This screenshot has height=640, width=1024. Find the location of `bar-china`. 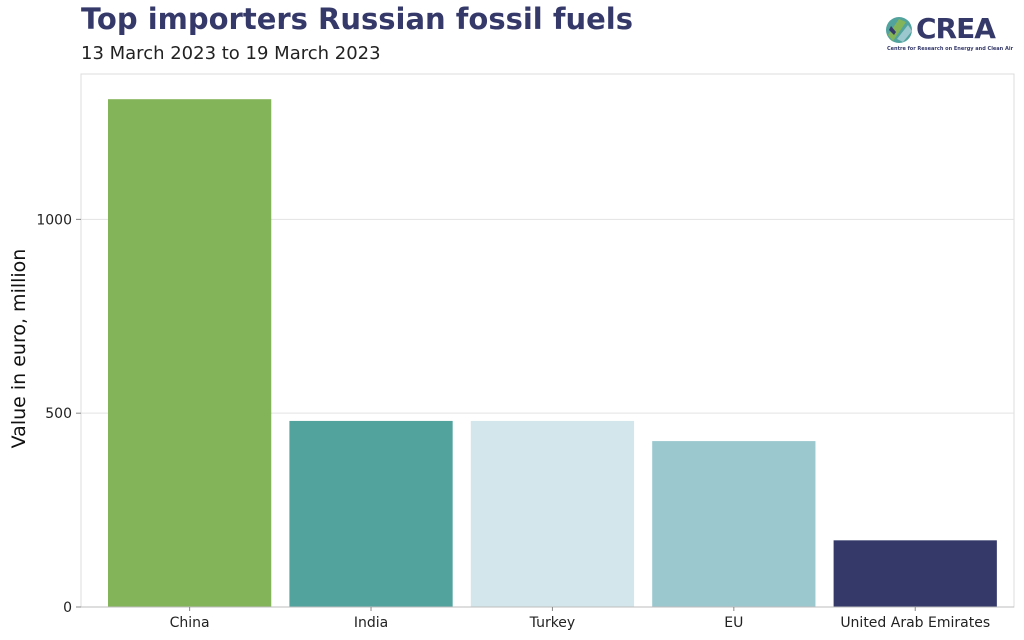

bar-china is located at coordinates (190, 353).